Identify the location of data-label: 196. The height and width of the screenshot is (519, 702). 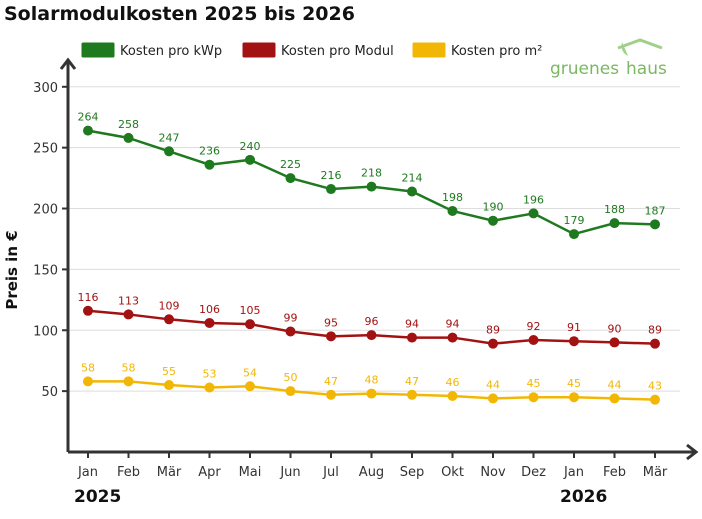
(533, 199).